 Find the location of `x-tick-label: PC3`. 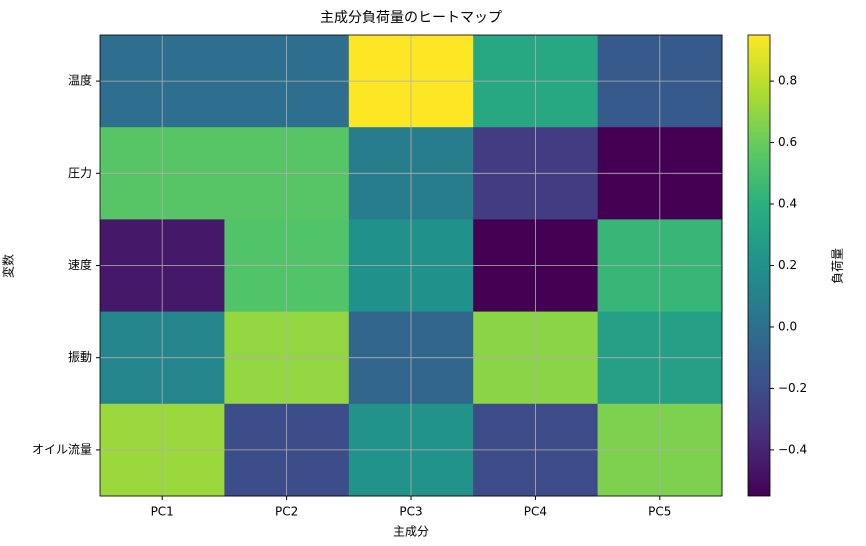

x-tick-label: PC3 is located at coordinates (410, 512).